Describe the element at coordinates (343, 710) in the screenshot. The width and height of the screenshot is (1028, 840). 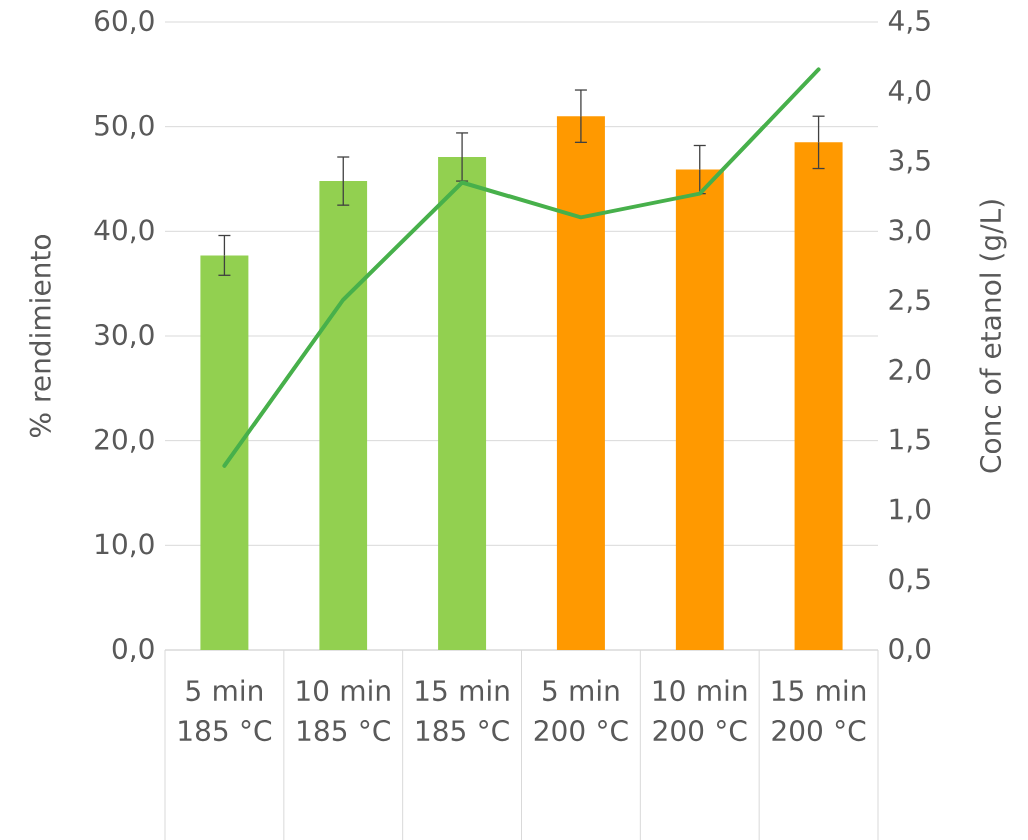
I see `x-tick-label: 10 min 185 °C` at that location.